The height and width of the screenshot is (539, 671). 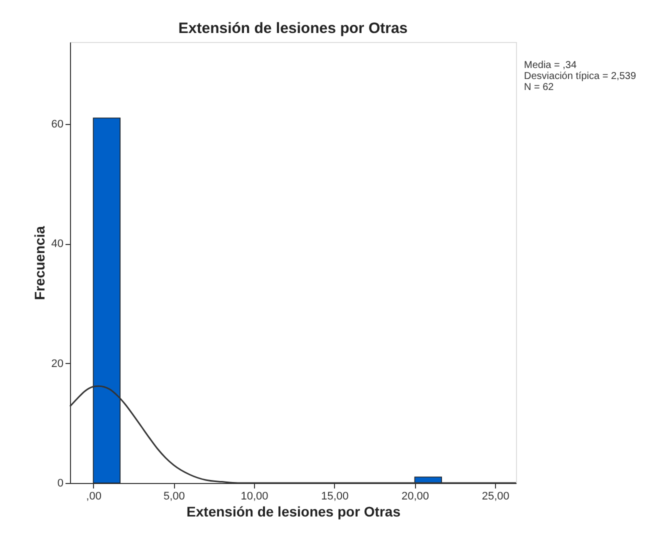 What do you see at coordinates (293, 512) in the screenshot?
I see `x-axis-title: Extensión de lesiones por Otras` at bounding box center [293, 512].